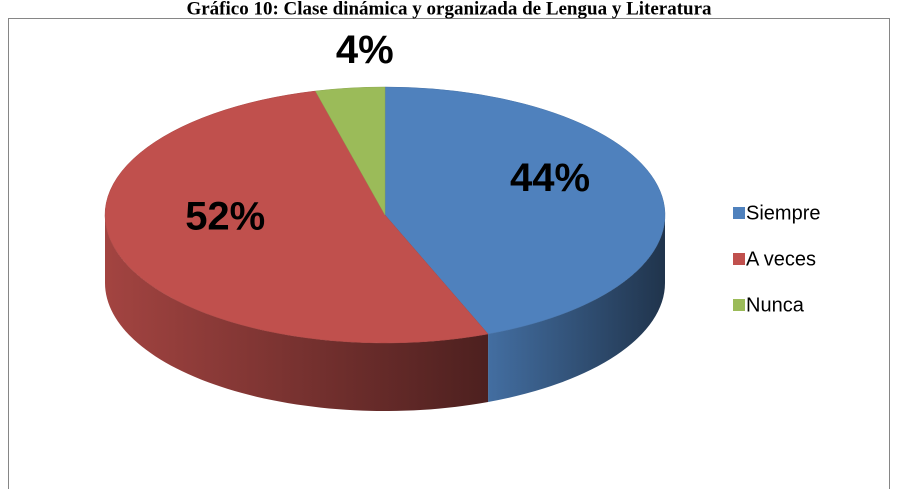  I want to click on pie-slice, so click(350, 151).